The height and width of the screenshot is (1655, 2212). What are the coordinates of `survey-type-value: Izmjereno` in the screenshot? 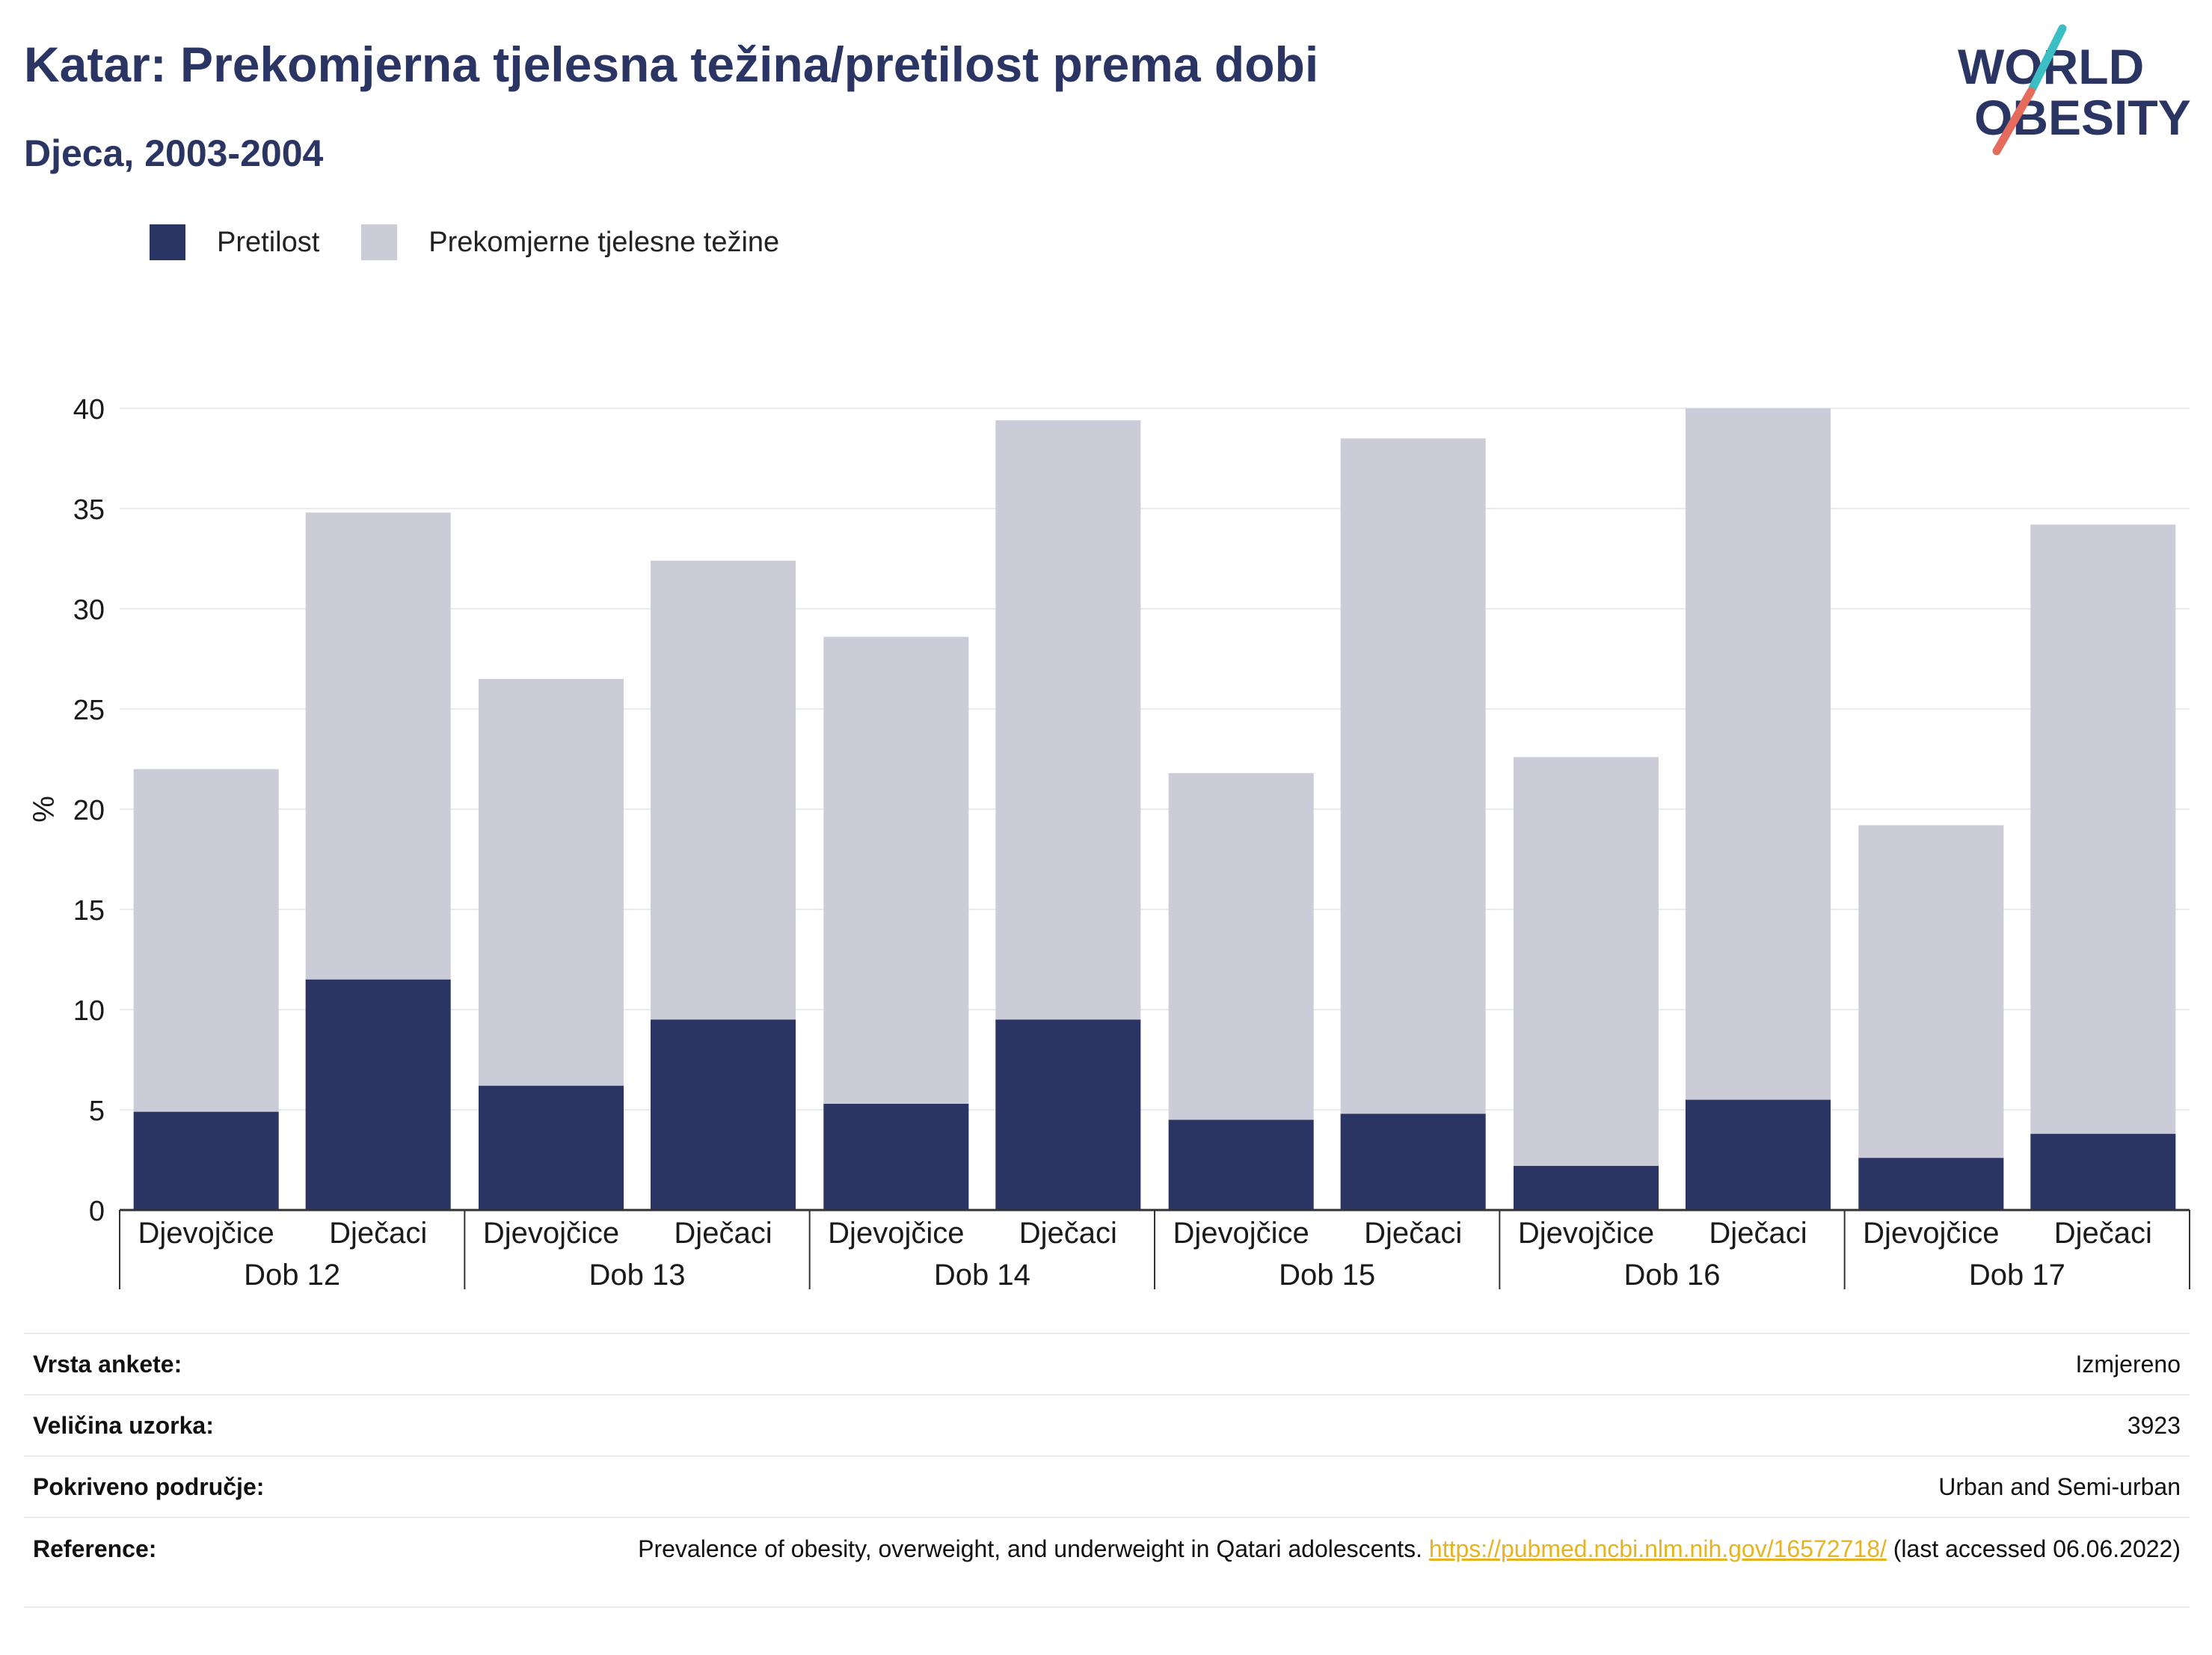 It's located at (2128, 1364).